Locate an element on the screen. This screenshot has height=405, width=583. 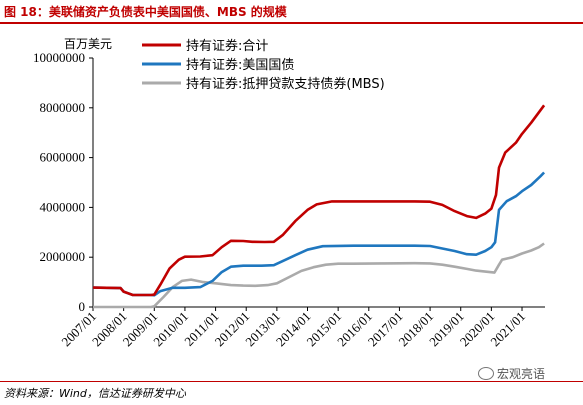
legend-label: 持有证券:抵押贷款支持债券(MBS) is located at coordinates (285, 84).